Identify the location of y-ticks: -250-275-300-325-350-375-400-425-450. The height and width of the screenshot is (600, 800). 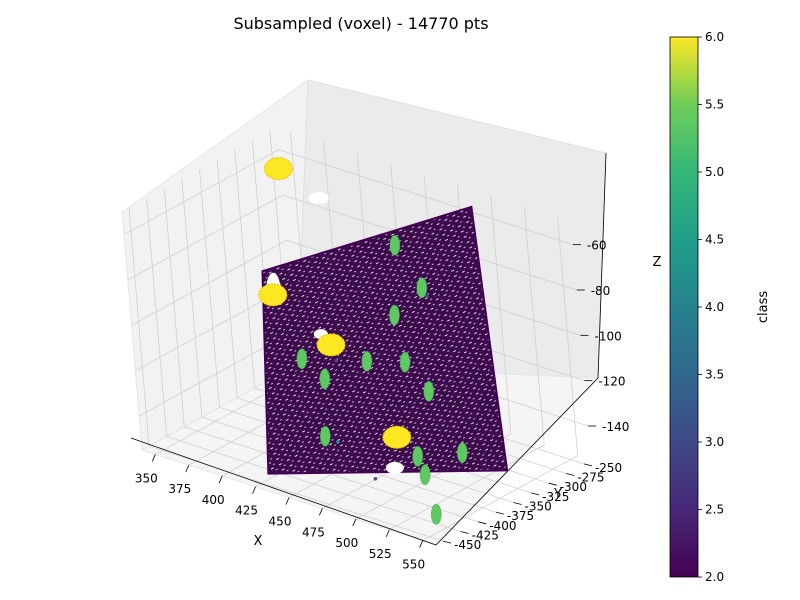
(532, 506).